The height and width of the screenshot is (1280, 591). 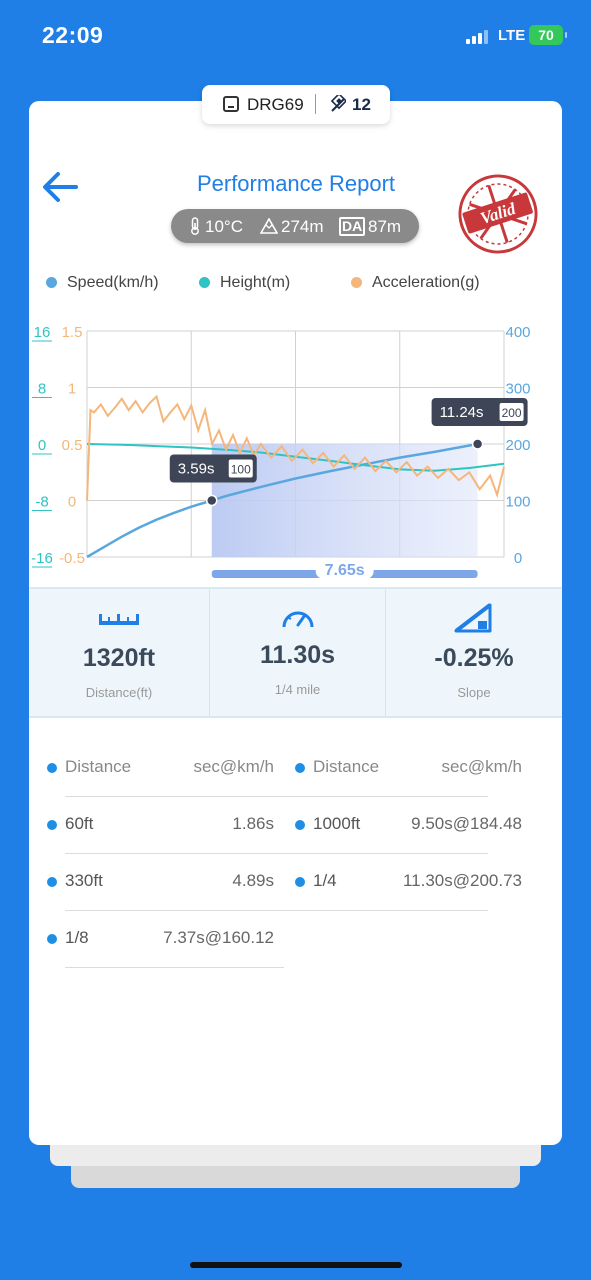 I want to click on legend-acceleration: Acceleration(g), so click(x=415, y=283).